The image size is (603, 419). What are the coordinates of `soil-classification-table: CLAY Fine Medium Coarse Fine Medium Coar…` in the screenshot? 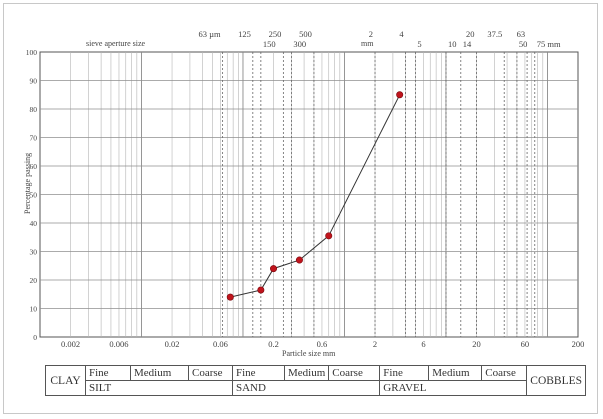 It's located at (316, 380).